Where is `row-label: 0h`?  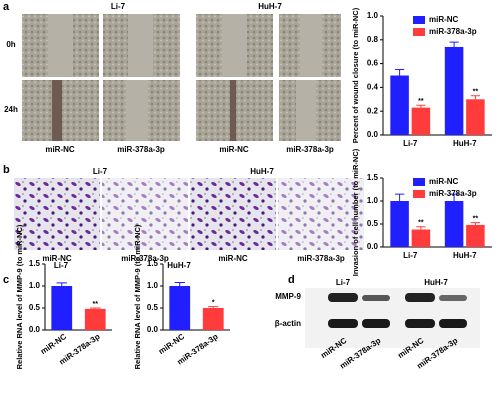 row-label: 0h is located at coordinates (10, 44).